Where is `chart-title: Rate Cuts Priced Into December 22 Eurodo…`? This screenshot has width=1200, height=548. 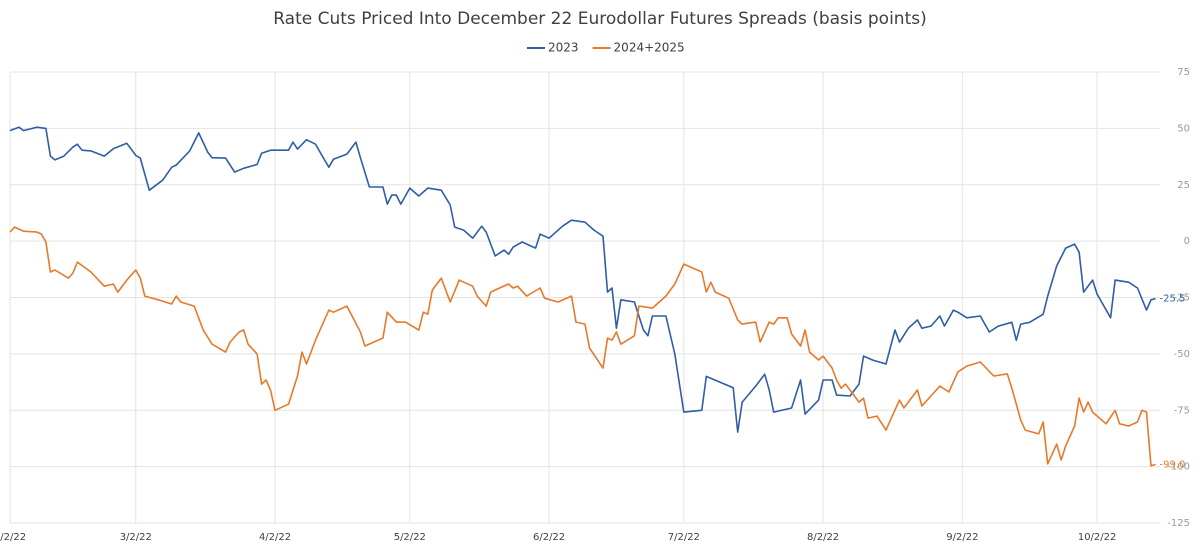 chart-title: Rate Cuts Priced Into December 22 Eurodo… is located at coordinates (600, 19).